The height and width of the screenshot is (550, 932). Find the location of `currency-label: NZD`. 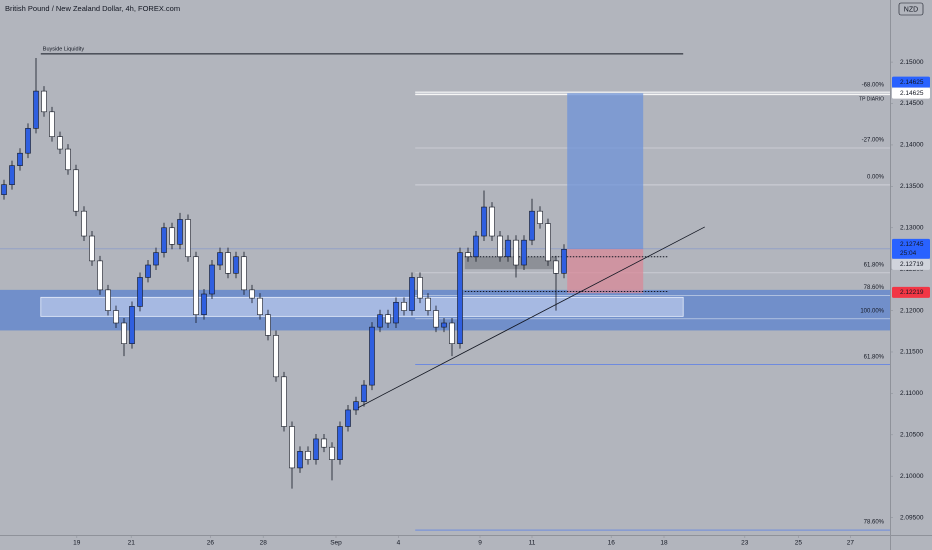

currency-label: NZD is located at coordinates (911, 9).